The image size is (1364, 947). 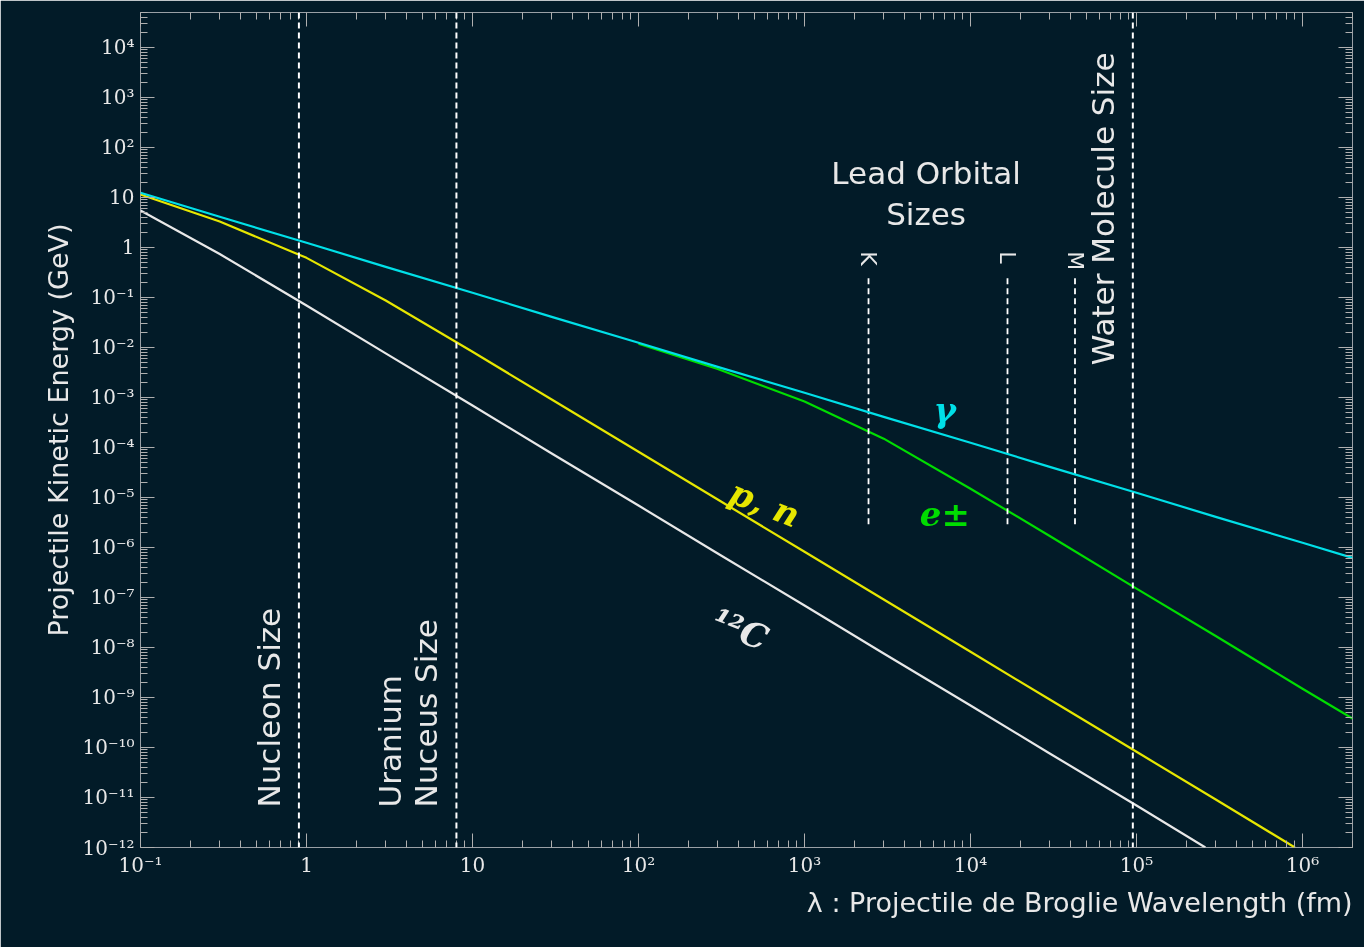 What do you see at coordinates (59, 430) in the screenshot?
I see `y-axis-title: Projectile Kinetic Energy (GeV)` at bounding box center [59, 430].